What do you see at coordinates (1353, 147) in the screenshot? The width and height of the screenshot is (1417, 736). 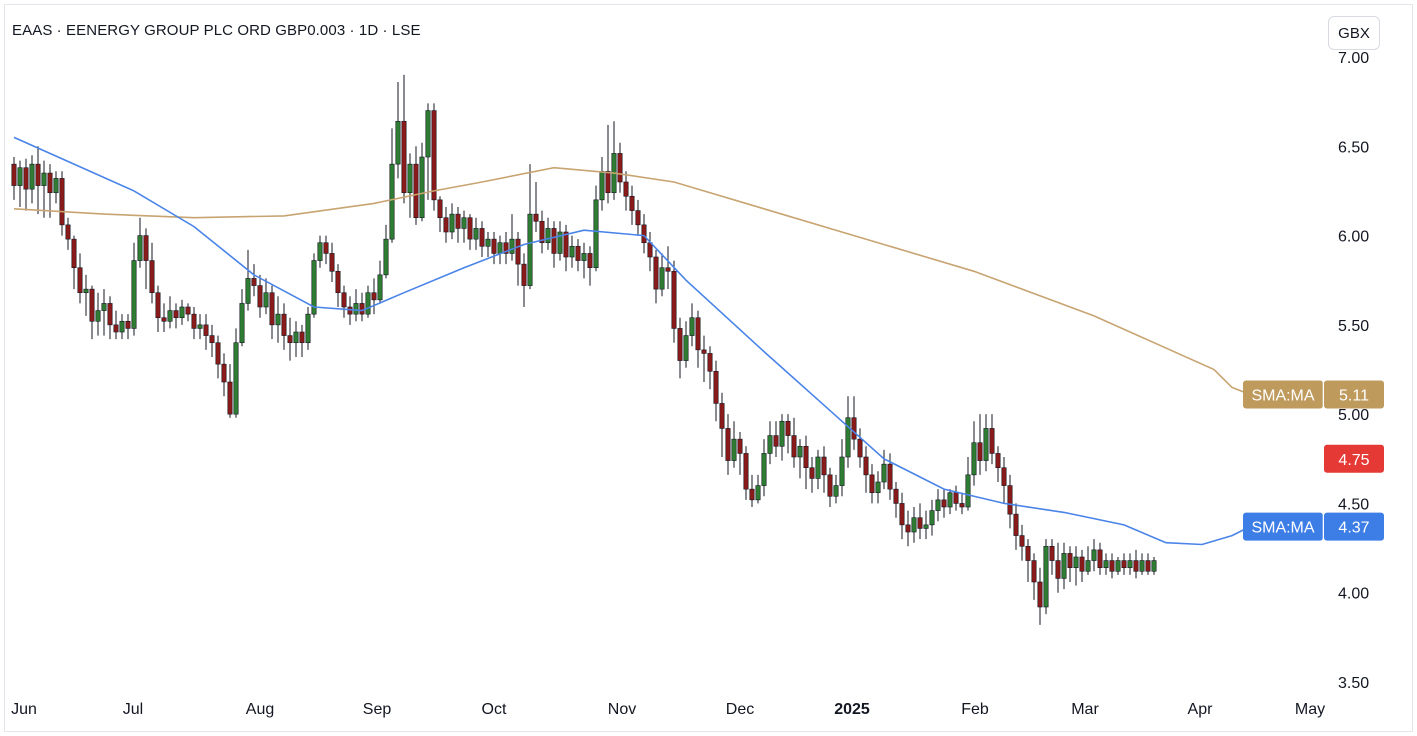 I see `y-tick-label: 6.50` at bounding box center [1353, 147].